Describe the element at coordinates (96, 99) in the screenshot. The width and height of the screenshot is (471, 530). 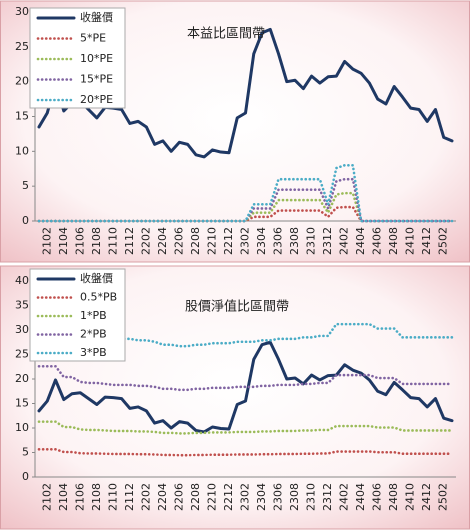
I see `legend-label: 20*PE` at that location.